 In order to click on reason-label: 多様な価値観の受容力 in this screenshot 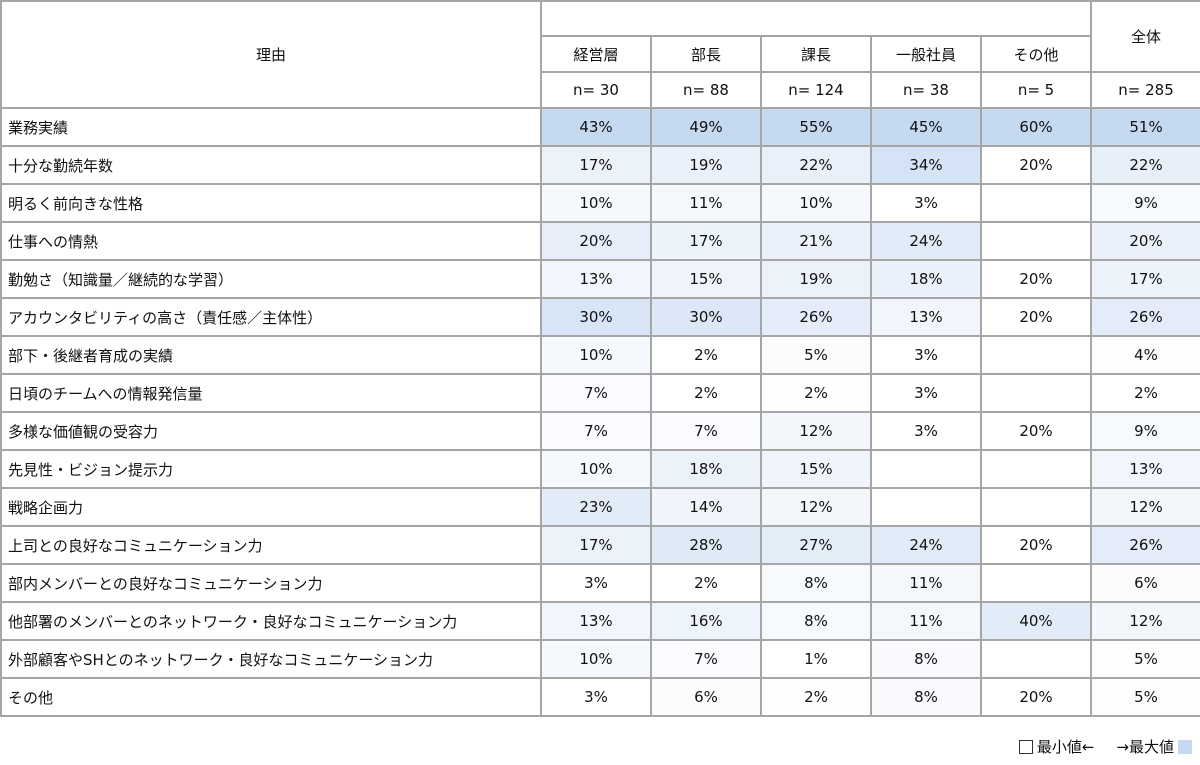, I will do `click(271, 431)`.